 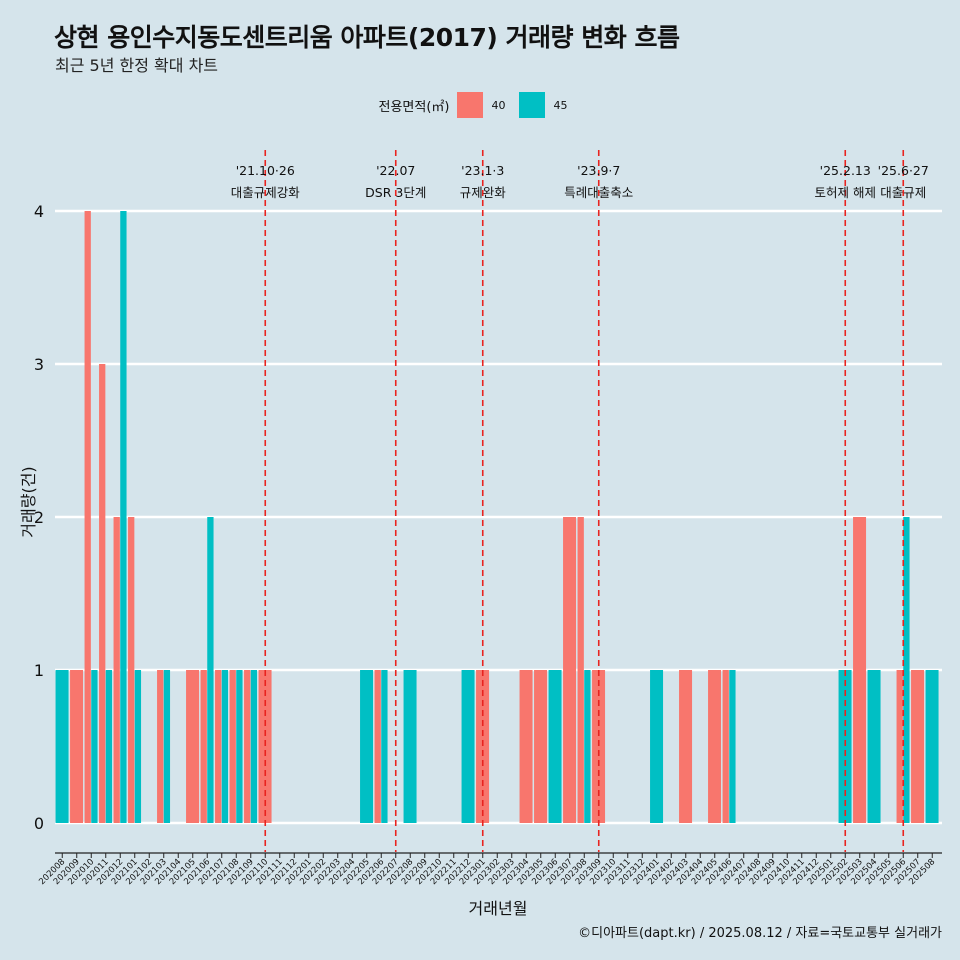 I want to click on y-tick-label-2: 2, so click(x=39, y=517).